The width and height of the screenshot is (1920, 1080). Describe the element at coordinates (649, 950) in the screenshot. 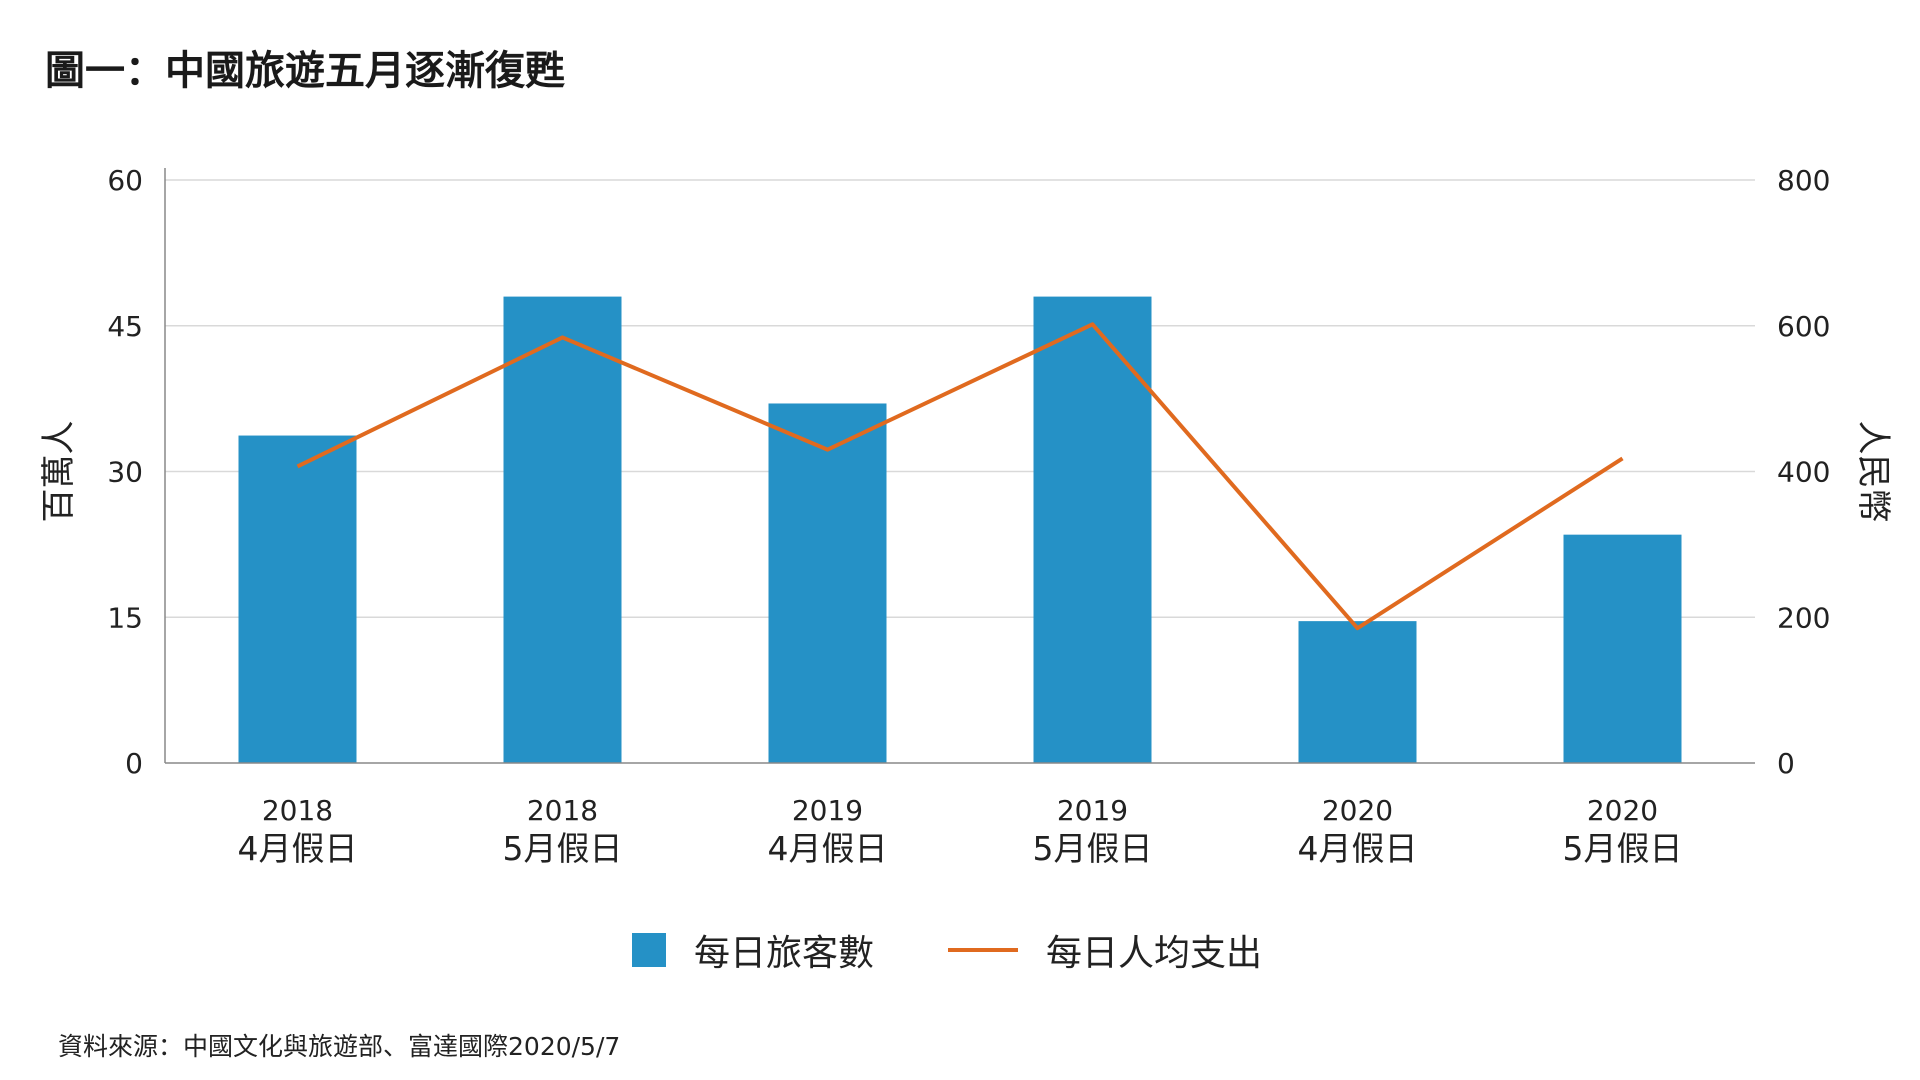

I see `legend-bar-swatch` at that location.